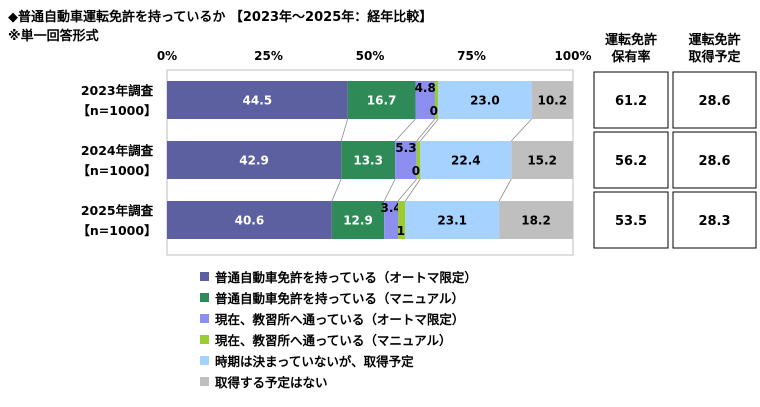  I want to click on side-table-header-sub: 保有率, so click(630, 57).